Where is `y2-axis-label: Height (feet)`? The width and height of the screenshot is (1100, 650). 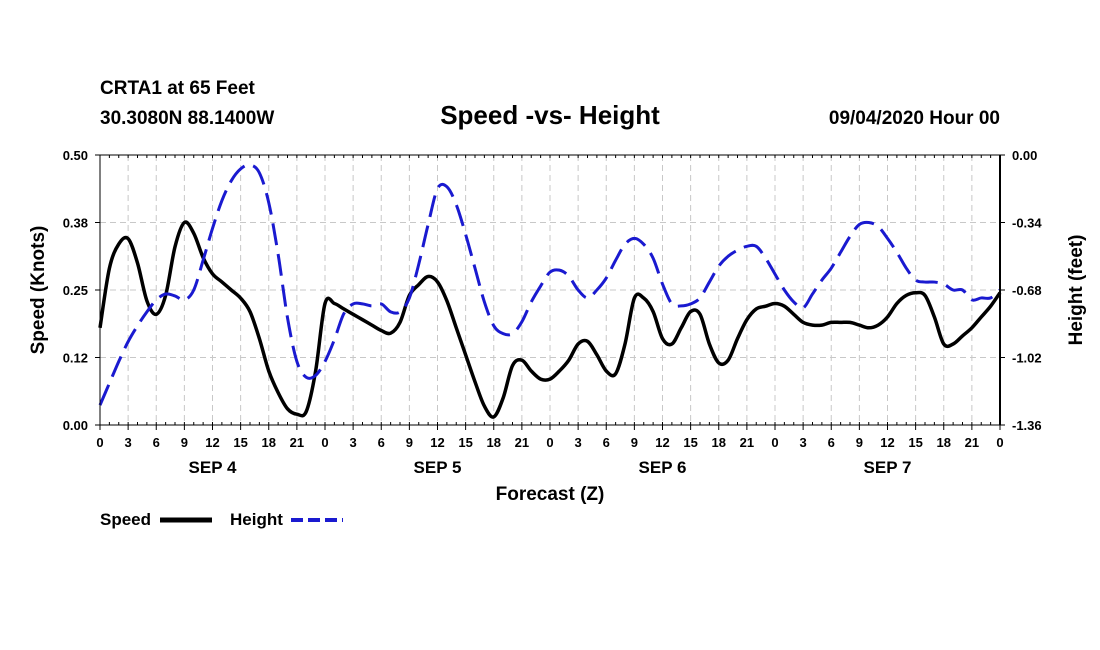 y2-axis-label: Height (feet) is located at coordinates (1076, 290).